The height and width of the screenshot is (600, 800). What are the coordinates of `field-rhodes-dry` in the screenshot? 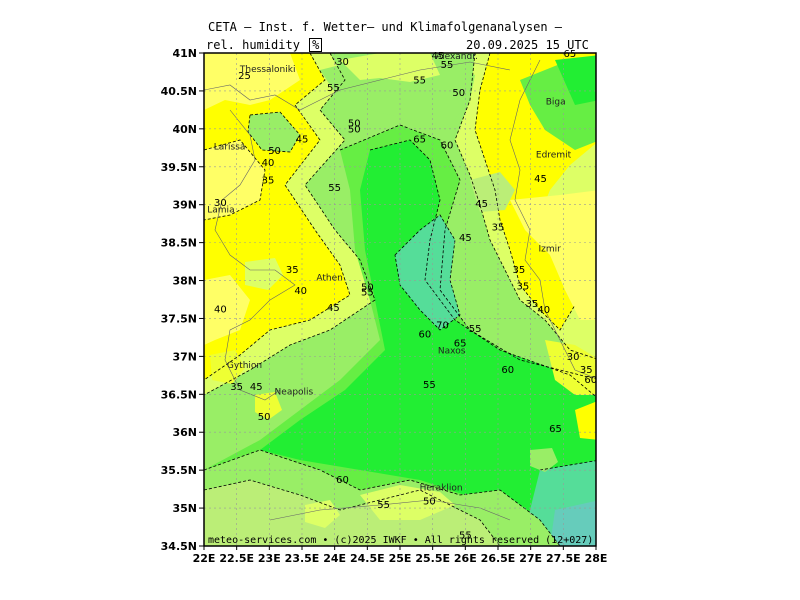 It's located at (585, 420).